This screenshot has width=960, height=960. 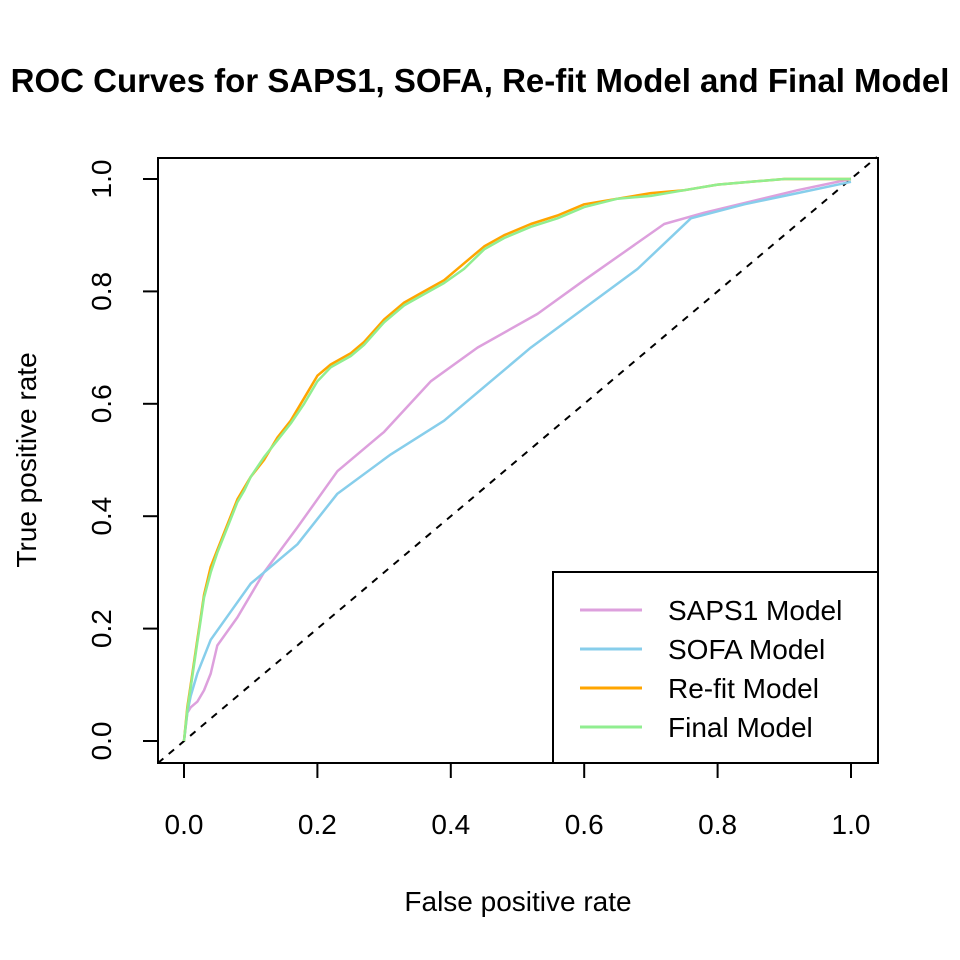 I want to click on legend-box, so click(x=715, y=667).